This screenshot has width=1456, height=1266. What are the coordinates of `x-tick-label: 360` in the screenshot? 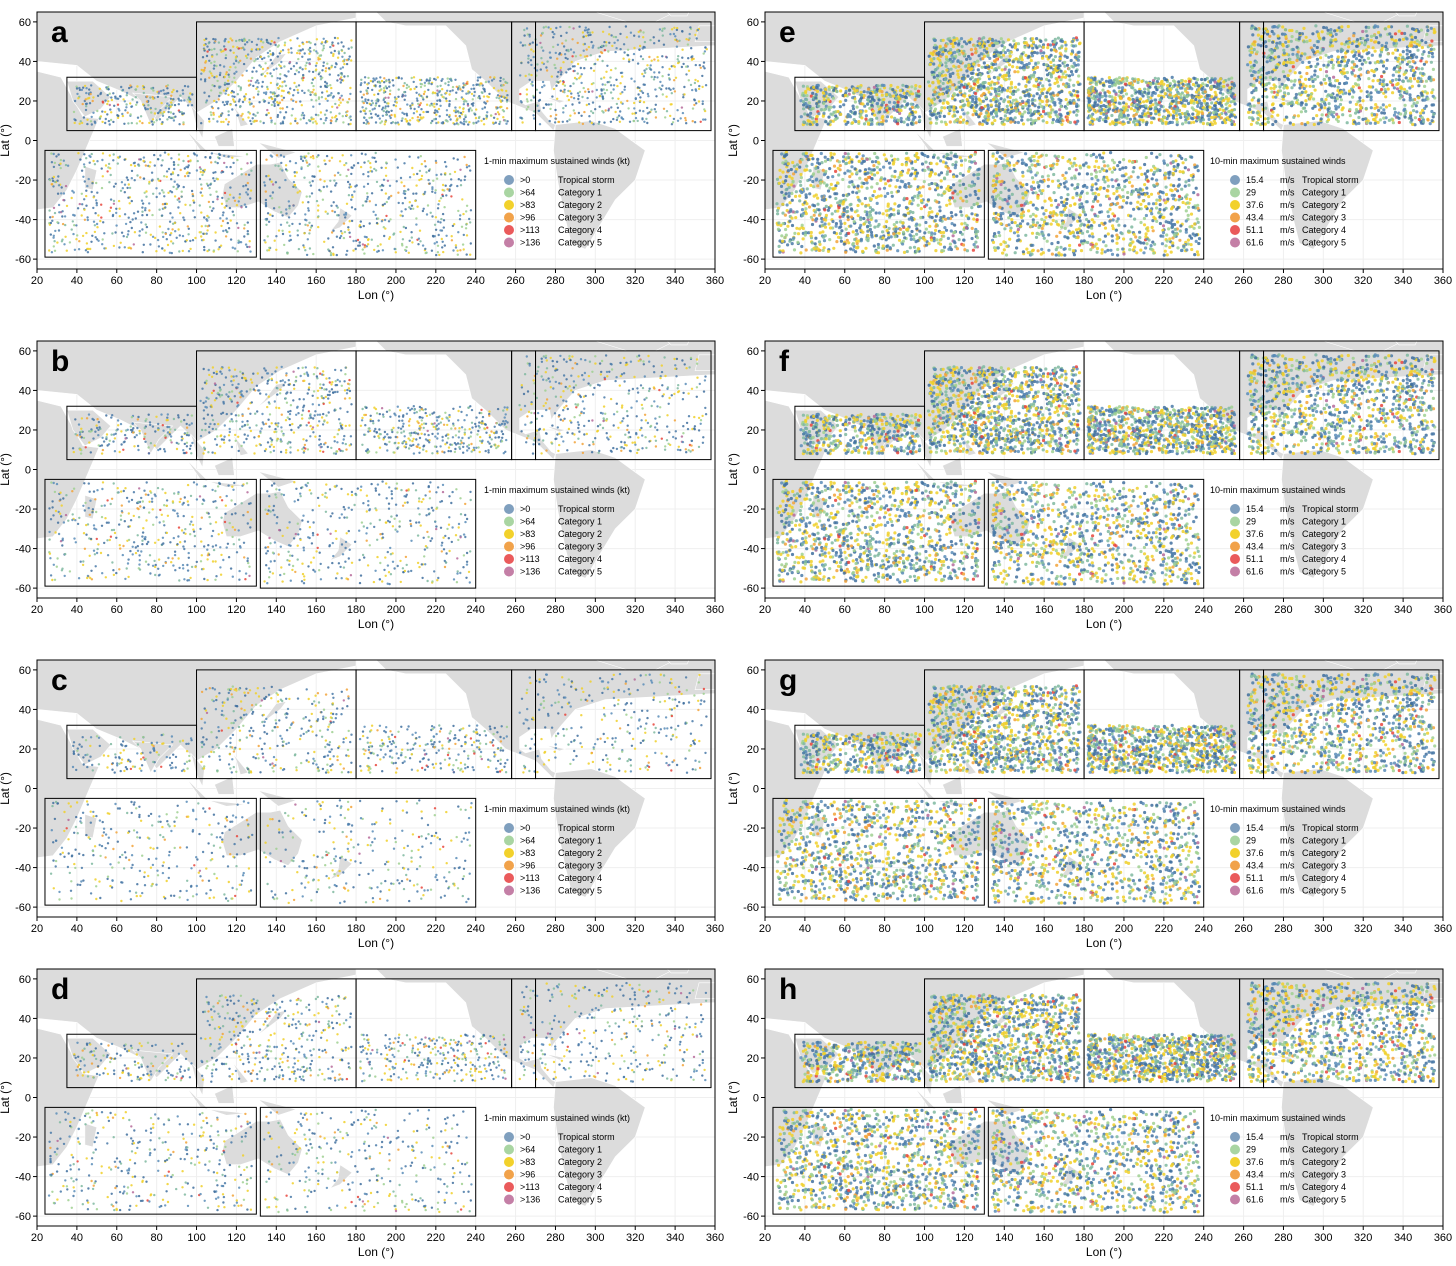 It's located at (715, 281).